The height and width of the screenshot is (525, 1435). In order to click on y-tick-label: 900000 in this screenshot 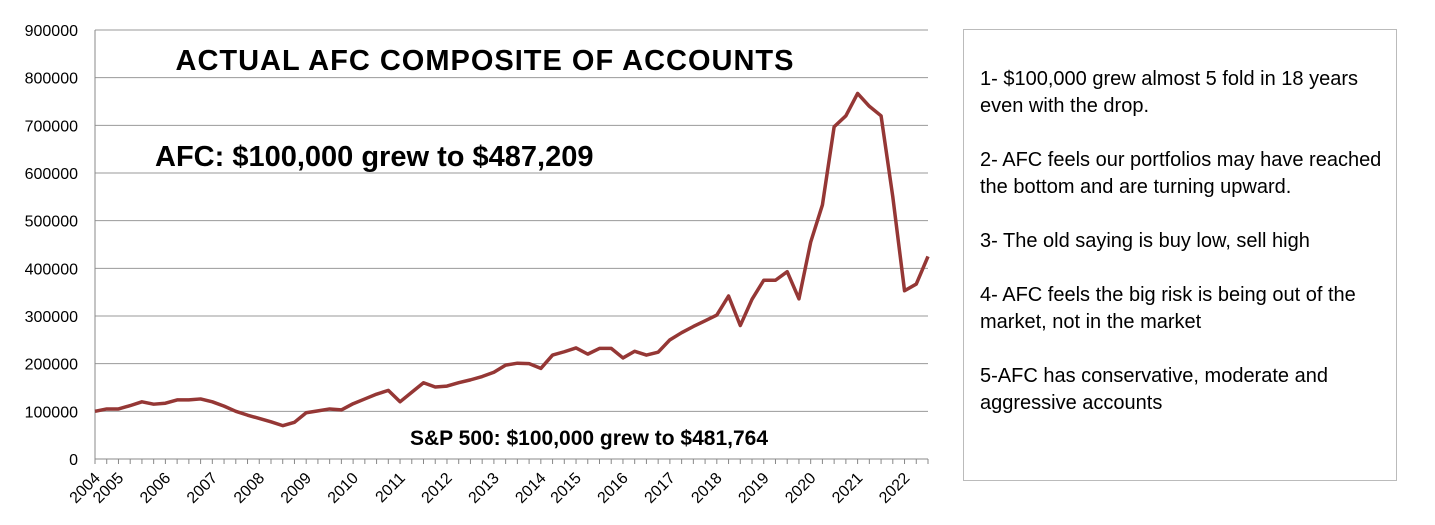, I will do `click(51, 31)`.